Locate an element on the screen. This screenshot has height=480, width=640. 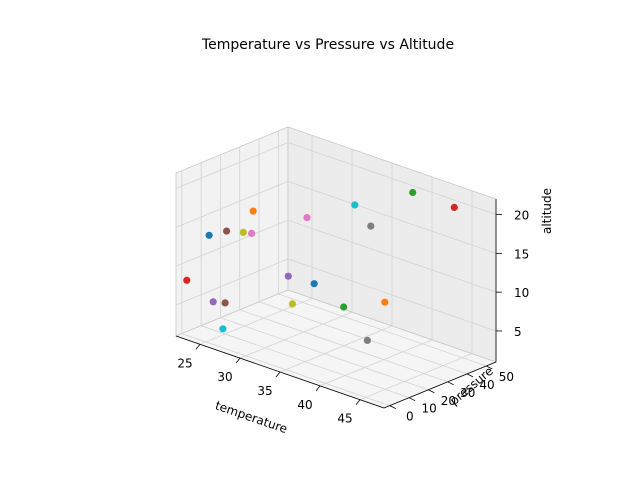
y-tick-label: 30 is located at coordinates (467, 393).